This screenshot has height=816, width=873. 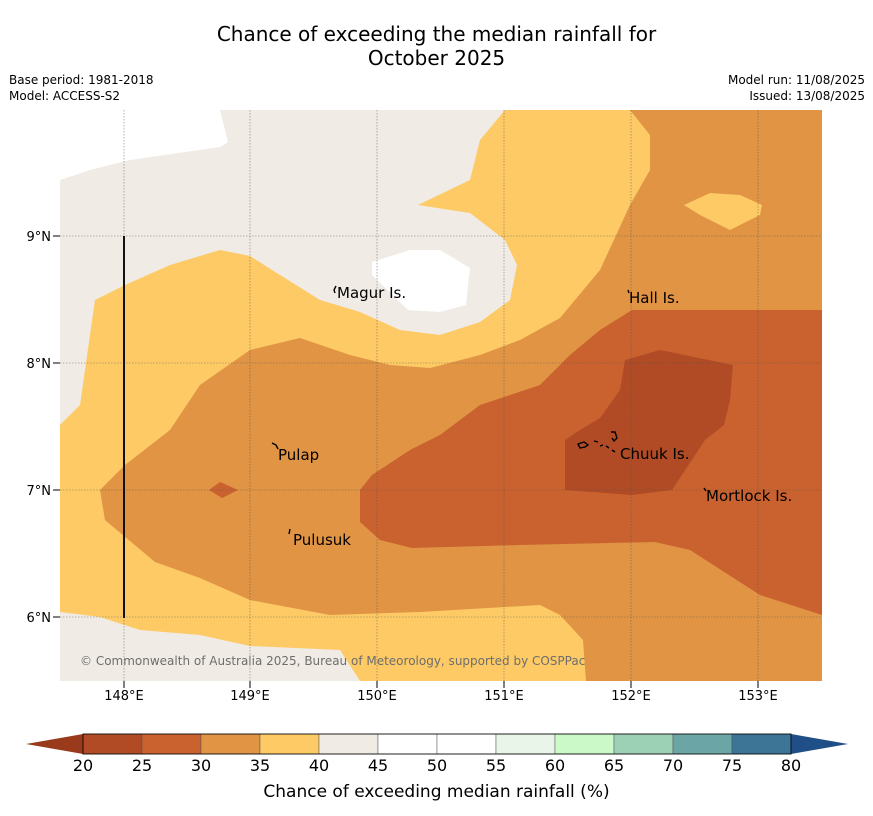 What do you see at coordinates (319, 765) in the screenshot?
I see `colorbar-tick-label: 40` at bounding box center [319, 765].